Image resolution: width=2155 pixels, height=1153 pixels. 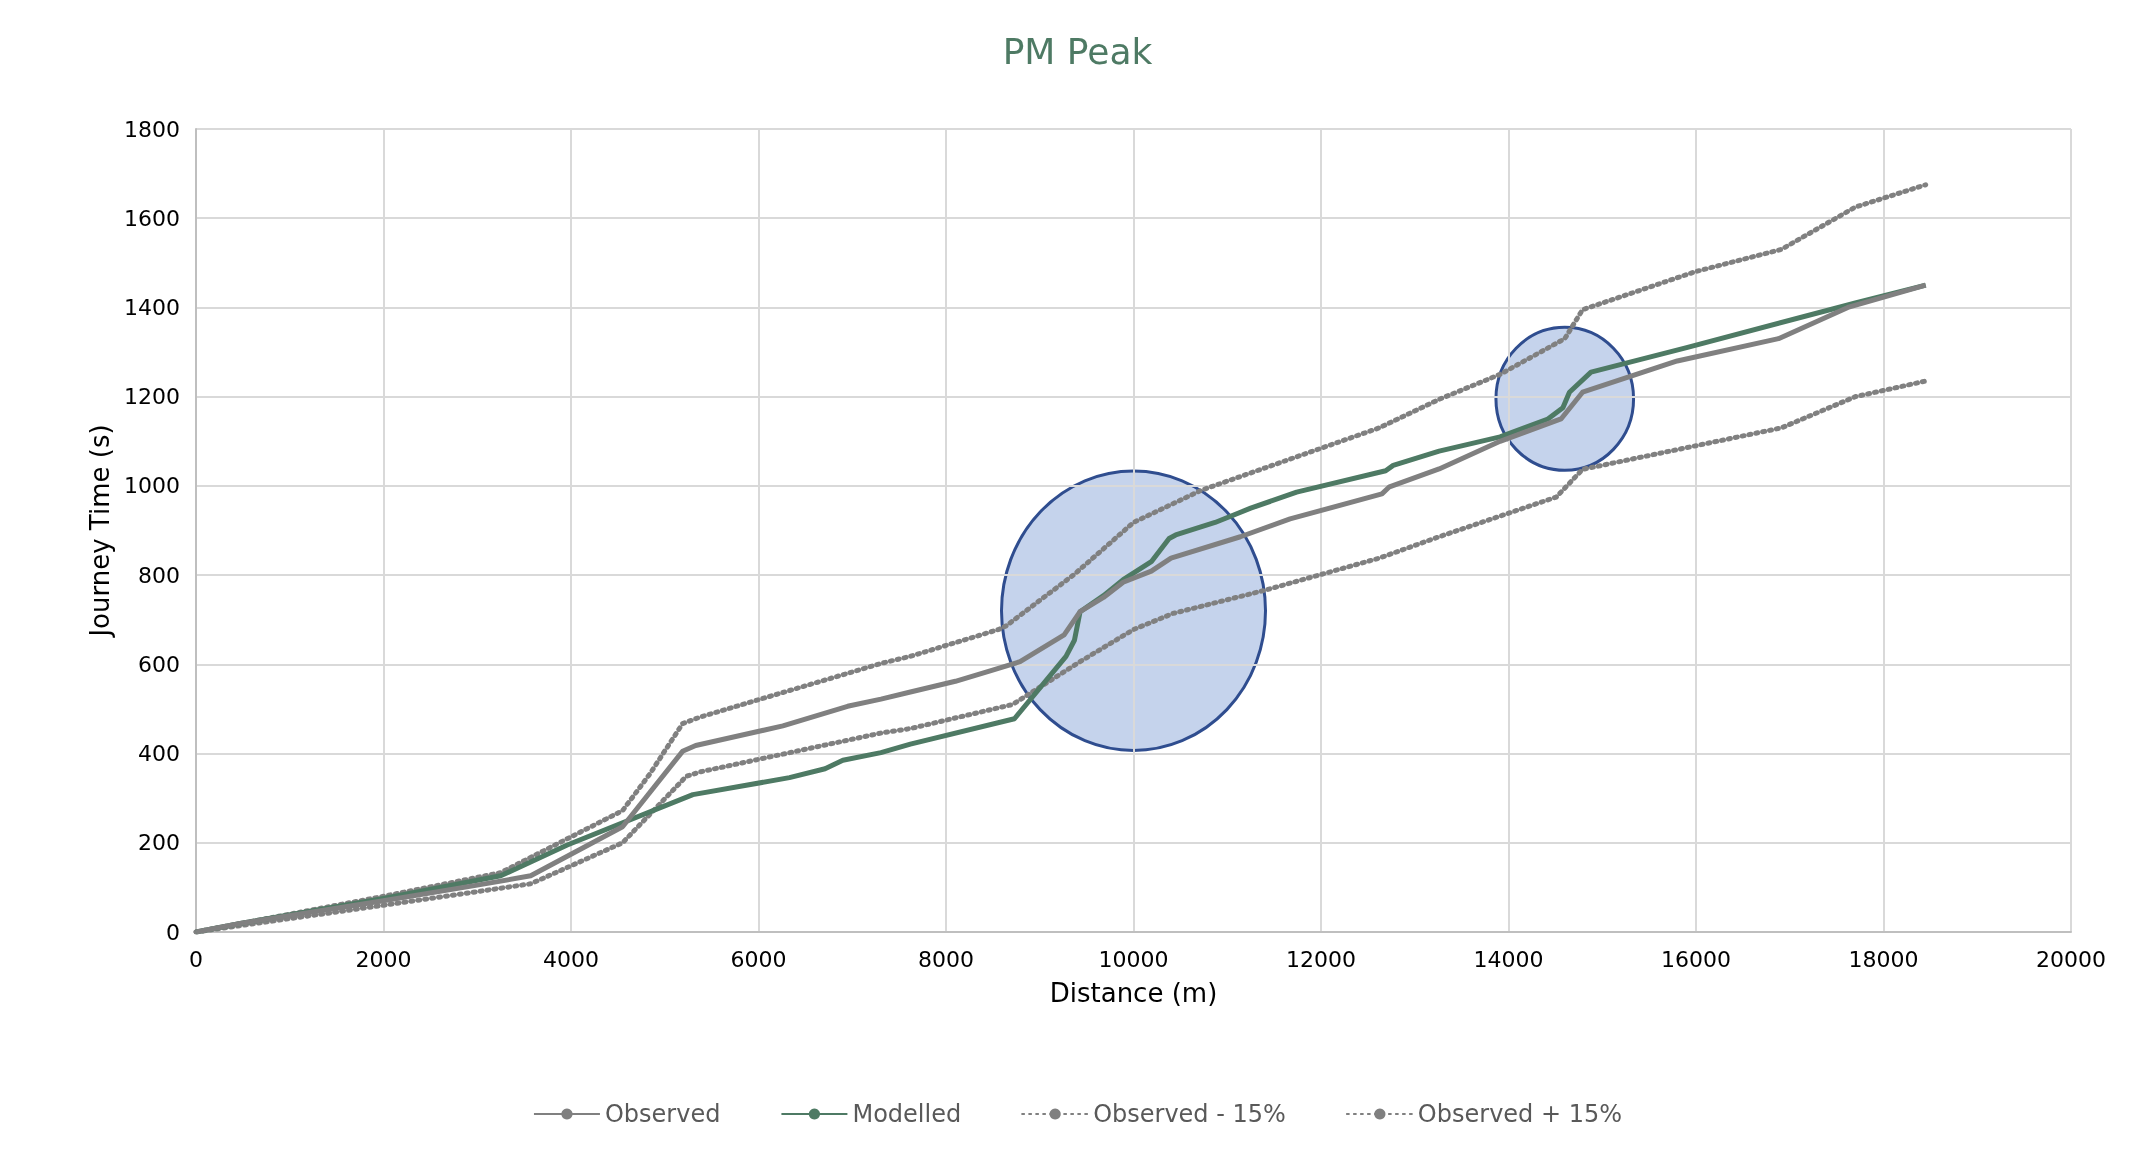 What do you see at coordinates (100, 531) in the screenshot?
I see `y-axis-title: Journey Time (s)` at bounding box center [100, 531].